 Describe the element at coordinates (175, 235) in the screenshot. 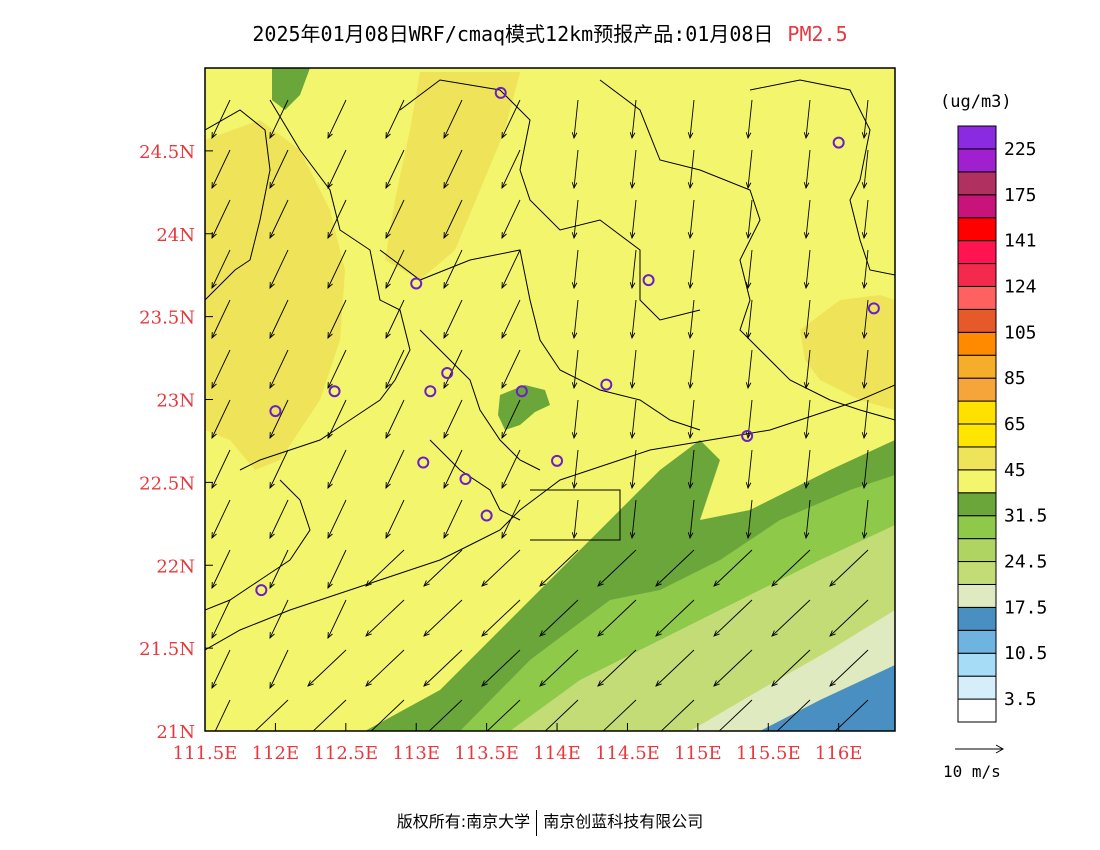

I see `y-tick-label: 24N` at that location.